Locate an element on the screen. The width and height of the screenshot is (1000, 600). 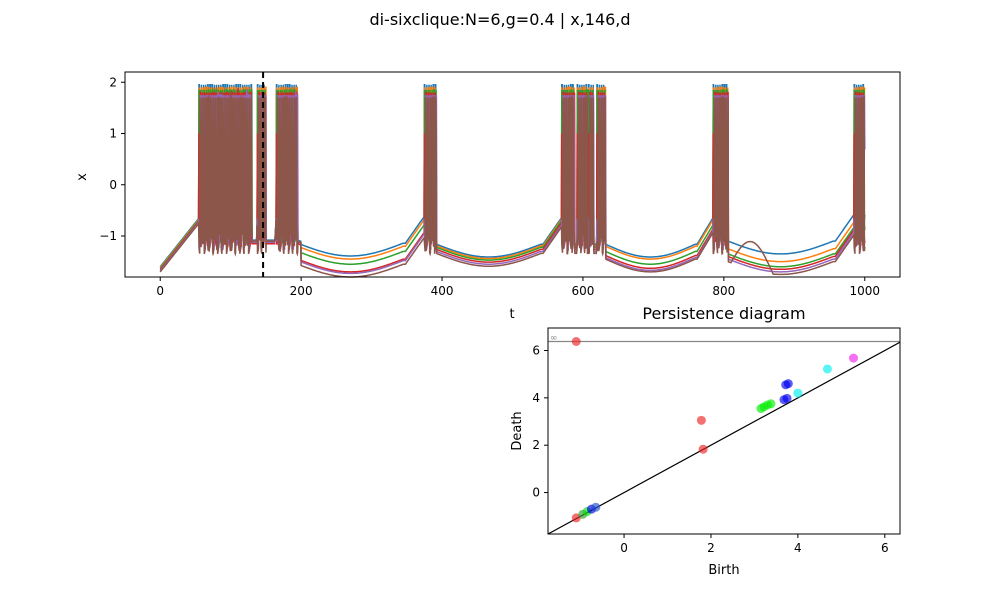
time-series-x-tick-label: 400 is located at coordinates (442, 291).